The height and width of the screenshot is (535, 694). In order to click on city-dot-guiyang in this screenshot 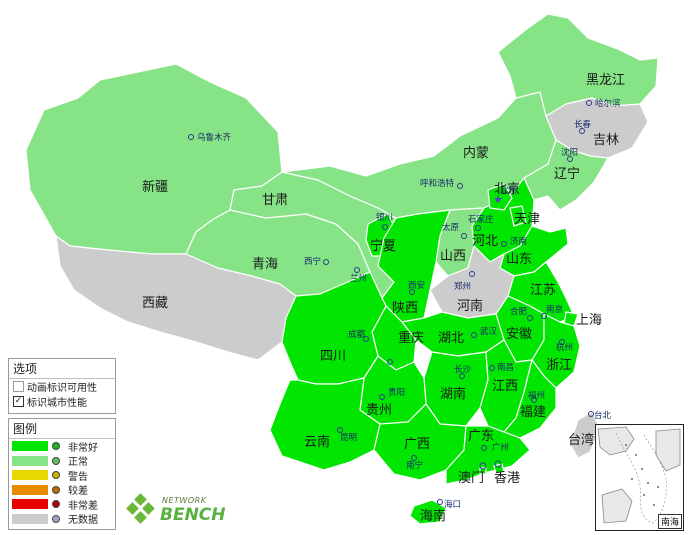, I will do `click(382, 397)`.